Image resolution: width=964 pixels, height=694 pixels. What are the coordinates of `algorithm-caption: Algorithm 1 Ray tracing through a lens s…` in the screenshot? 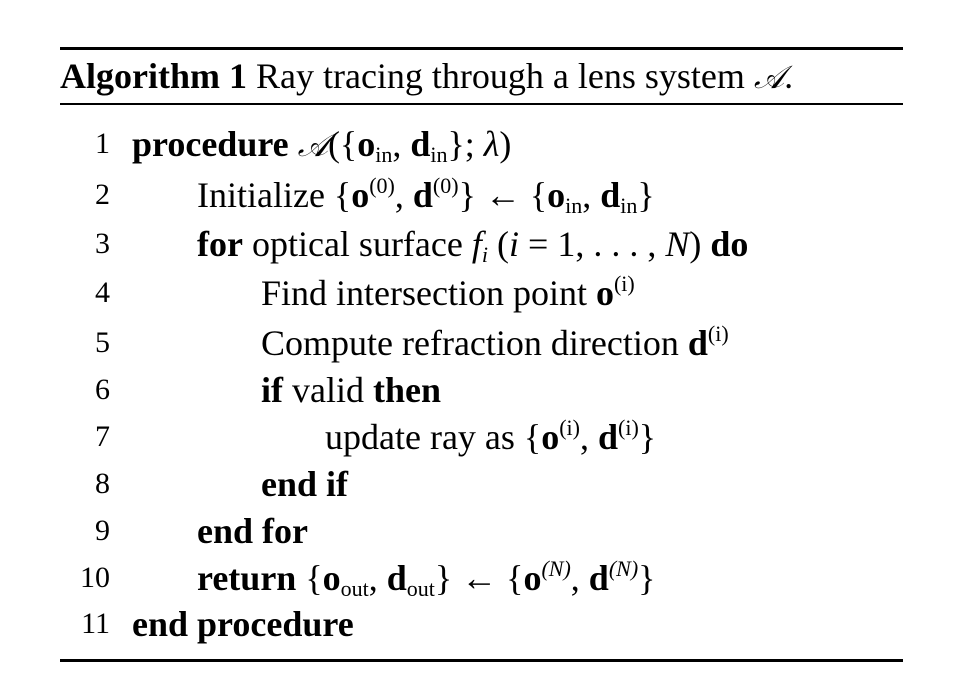 It's located at (426, 76).